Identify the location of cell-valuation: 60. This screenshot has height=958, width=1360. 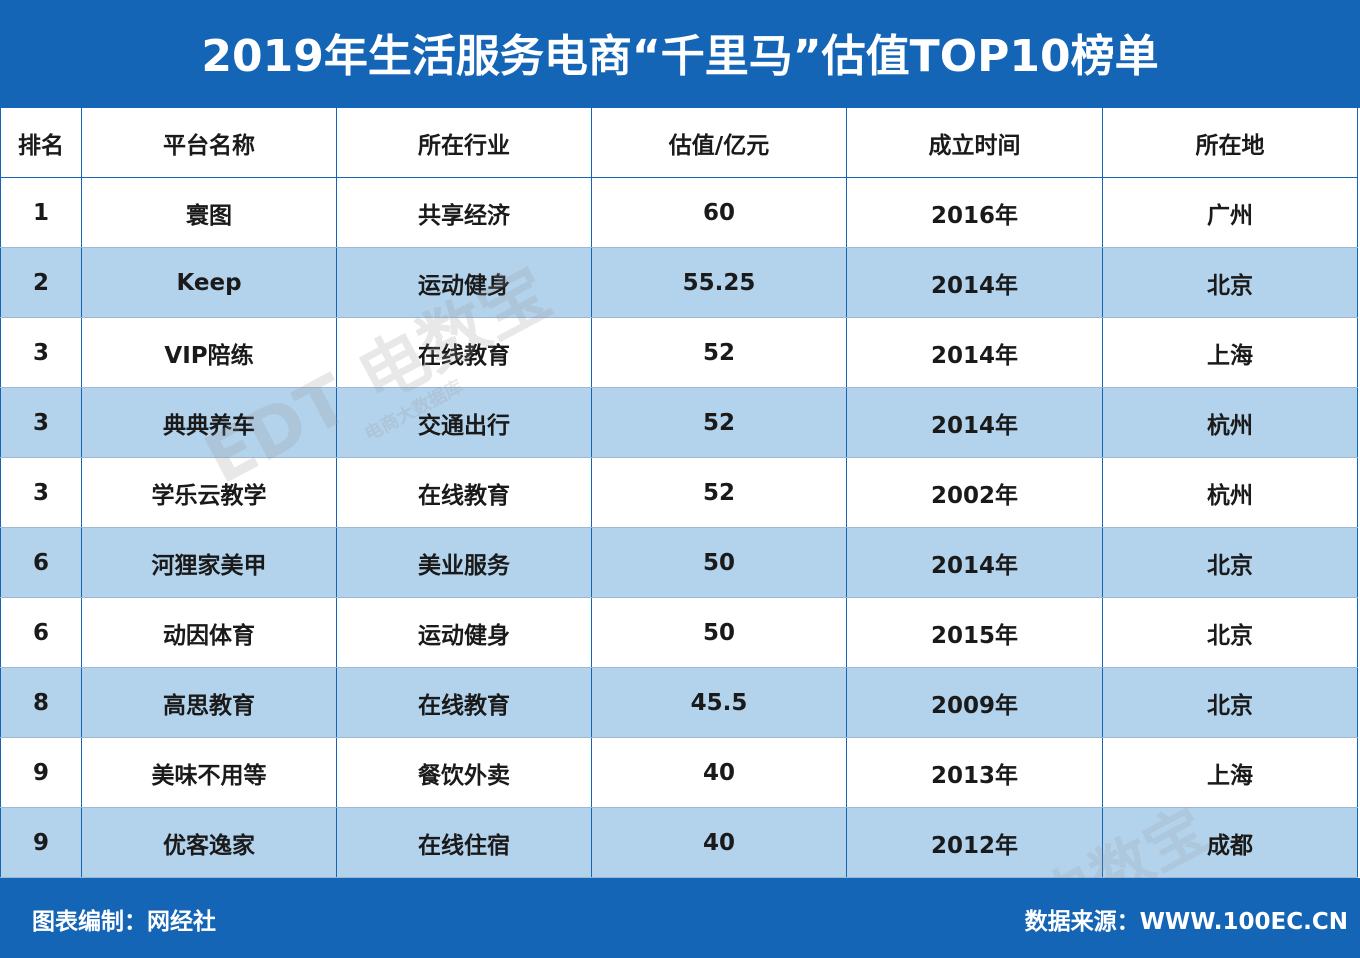
(719, 212).